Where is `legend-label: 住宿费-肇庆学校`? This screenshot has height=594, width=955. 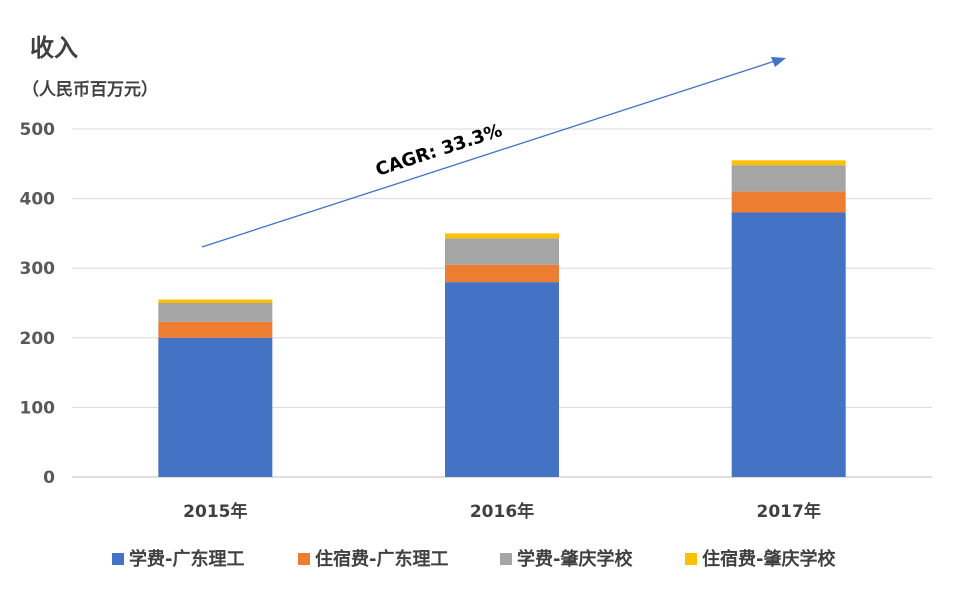 legend-label: 住宿费-肇庆学校 is located at coordinates (769, 559).